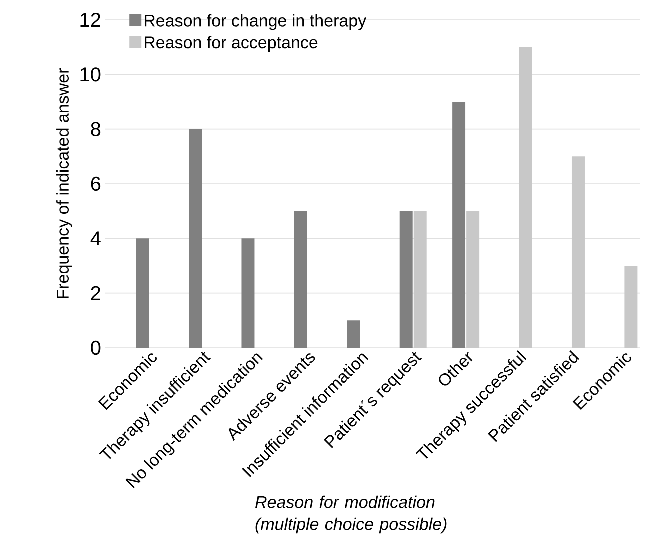  I want to click on y-tick-label: 8, so click(96, 129).